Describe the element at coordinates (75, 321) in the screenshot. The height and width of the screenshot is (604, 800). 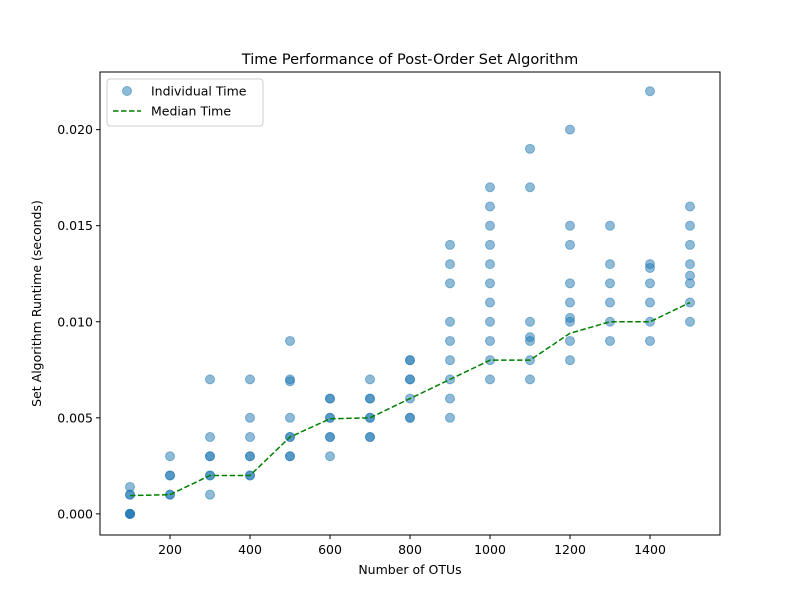
I see `y-tick-label: 0.010` at that location.